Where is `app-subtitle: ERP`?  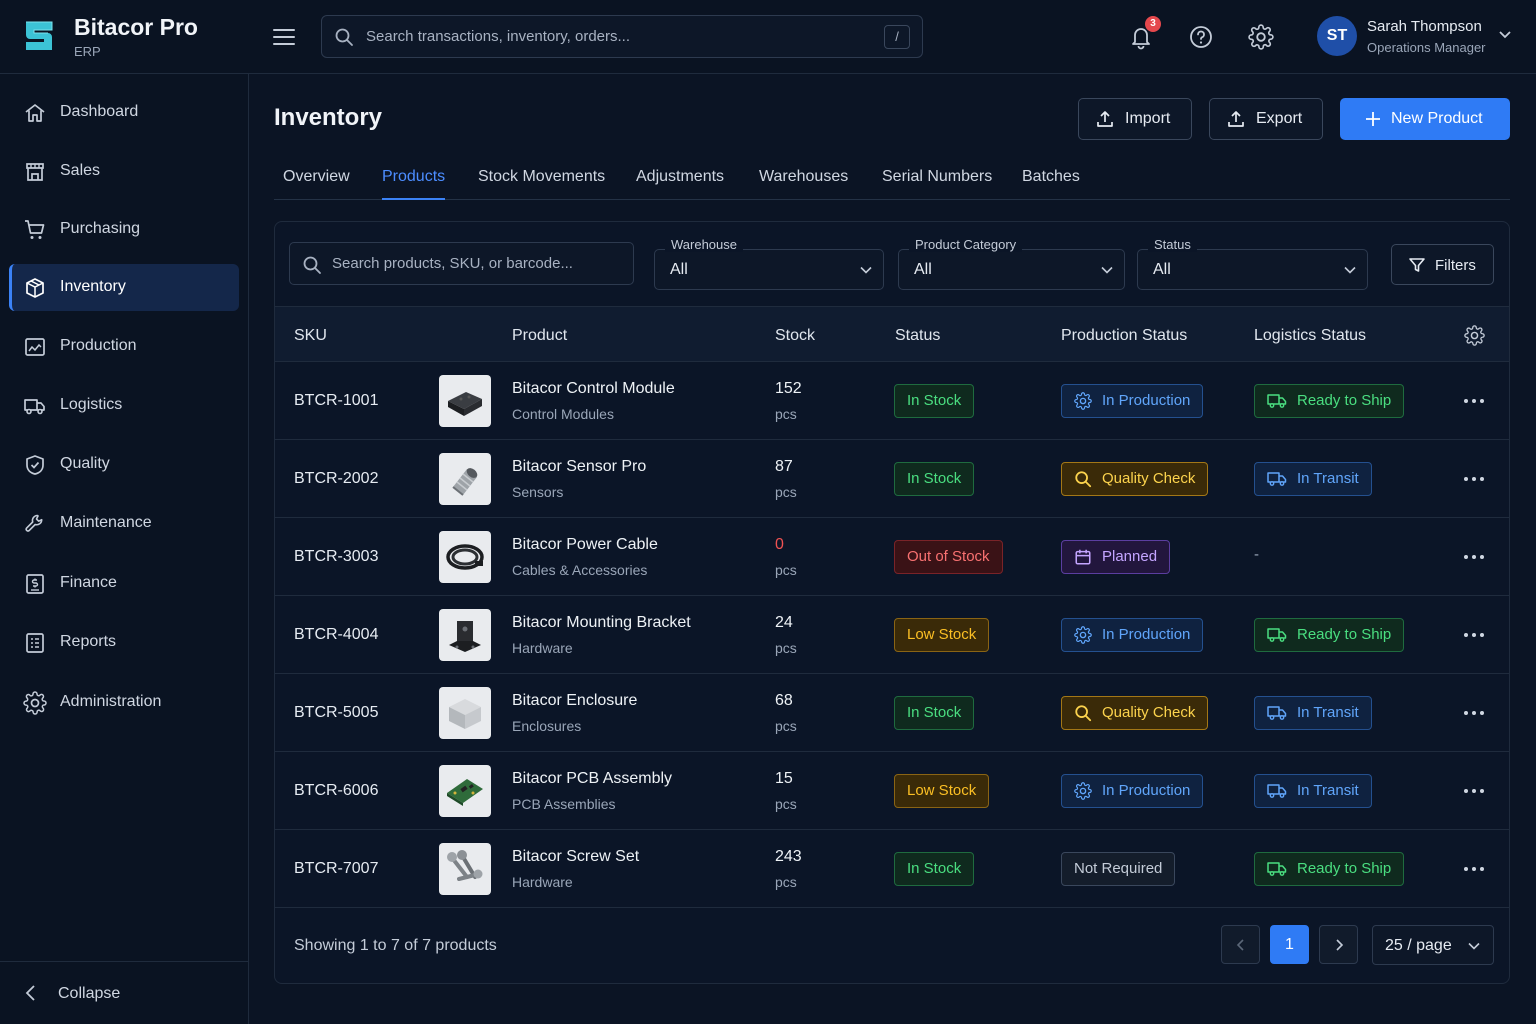
app-subtitle: ERP is located at coordinates (87, 51).